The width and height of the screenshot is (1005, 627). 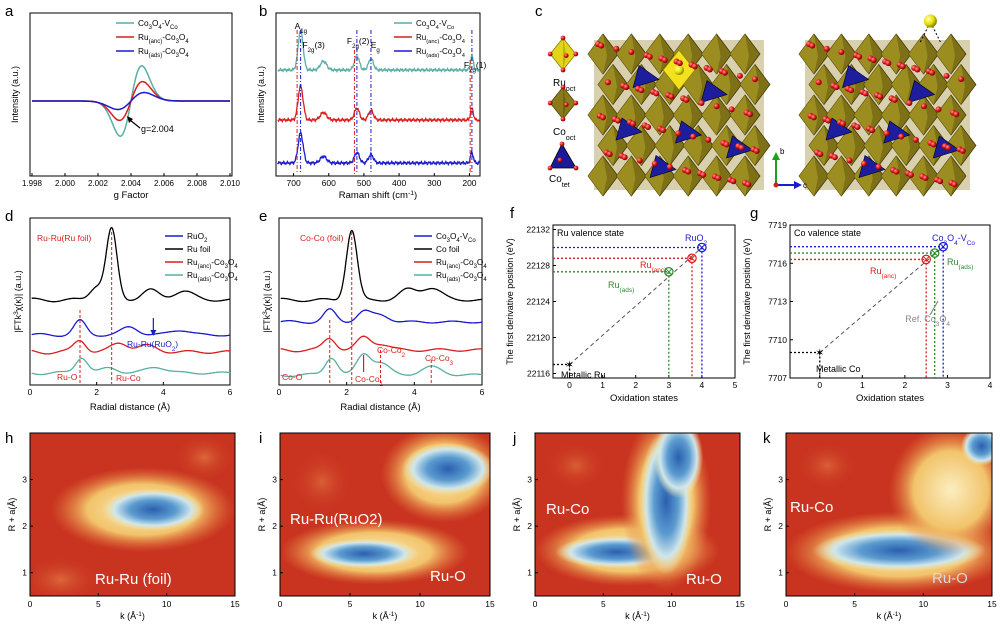 I want to click on legend-label: RuO2, so click(x=197, y=237).